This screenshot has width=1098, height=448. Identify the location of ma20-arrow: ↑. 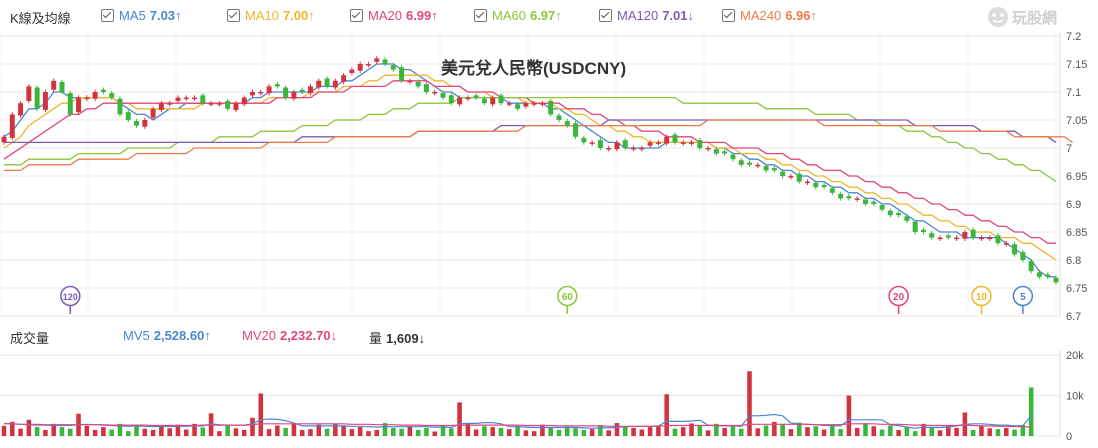
(434, 15).